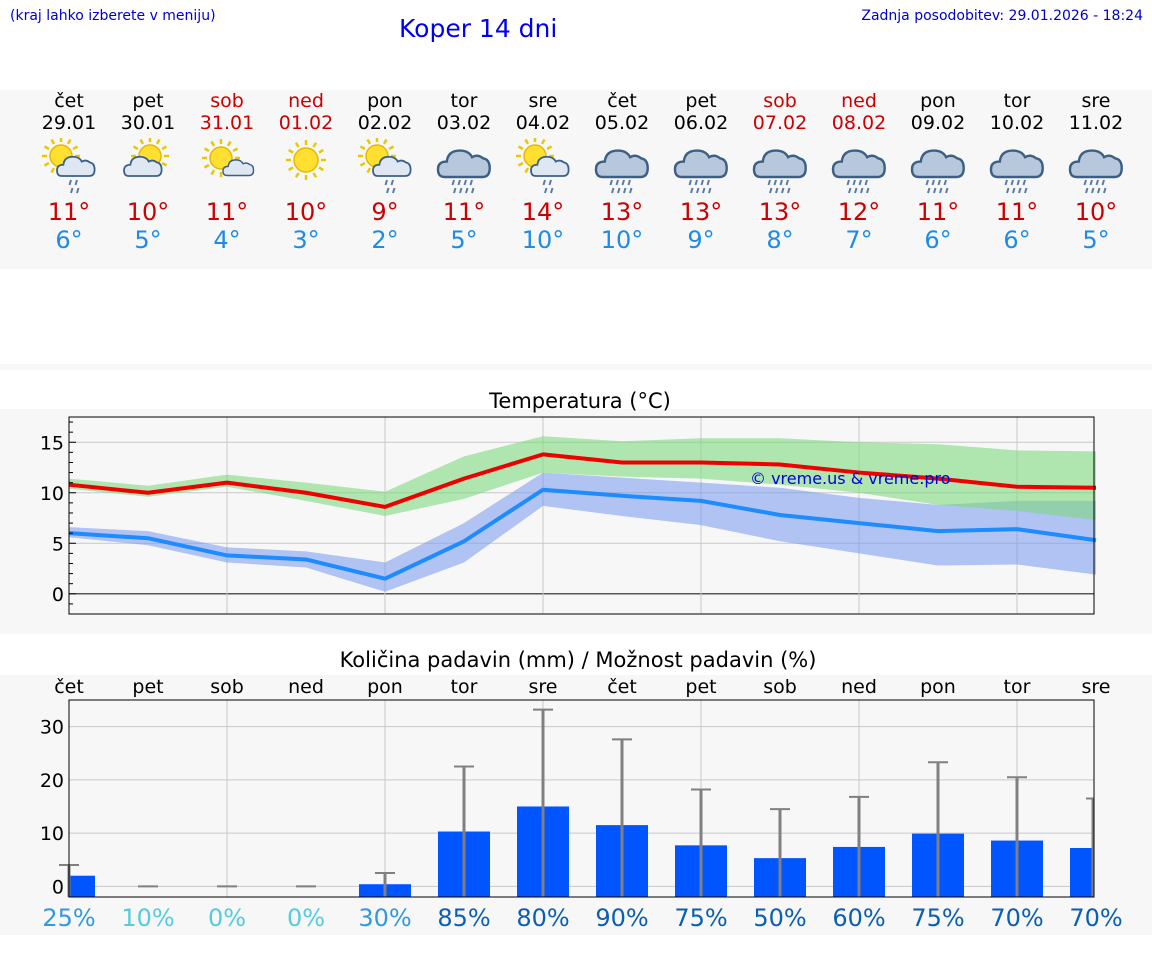 The width and height of the screenshot is (1152, 975). Describe the element at coordinates (58, 887) in the screenshot. I see `precipitation-tick-label: 0` at that location.